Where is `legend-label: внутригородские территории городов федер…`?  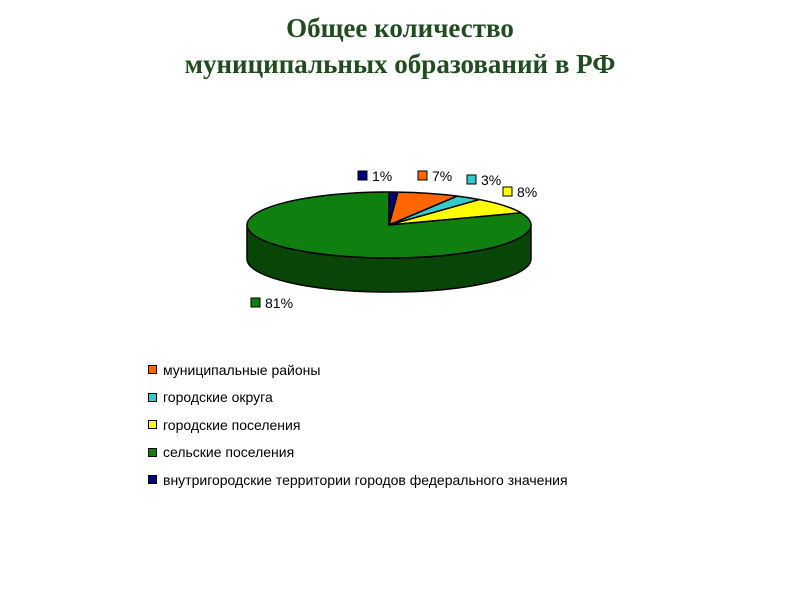 legend-label: внутригородские территории городов федер… is located at coordinates (365, 479).